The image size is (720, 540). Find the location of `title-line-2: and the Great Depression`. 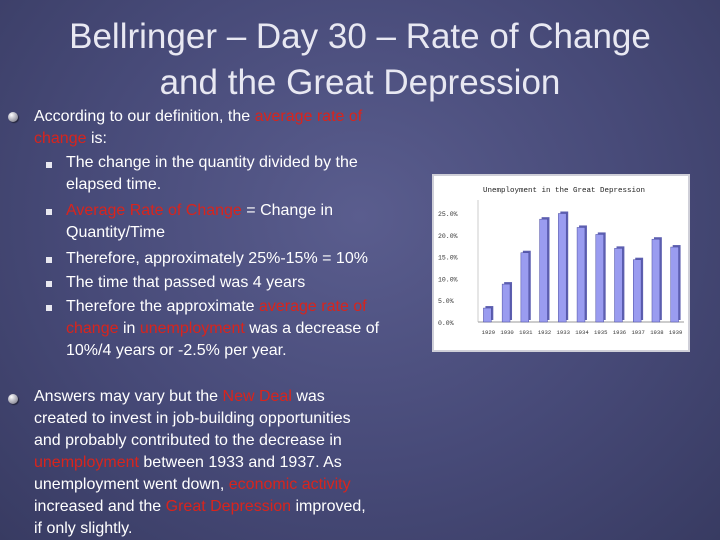

title-line-2: and the Great Depression is located at coordinates (360, 82).